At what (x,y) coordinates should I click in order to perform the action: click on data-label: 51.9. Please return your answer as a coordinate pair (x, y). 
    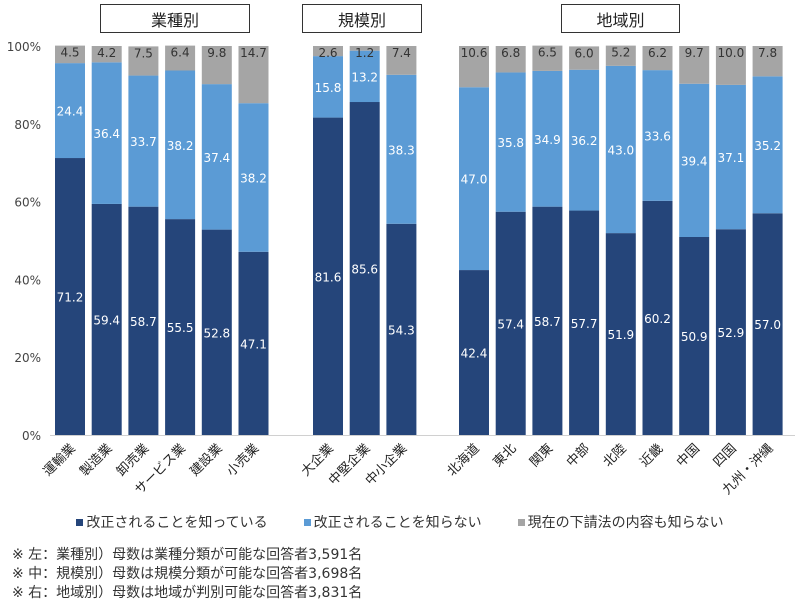
    Looking at the image, I should click on (620, 335).